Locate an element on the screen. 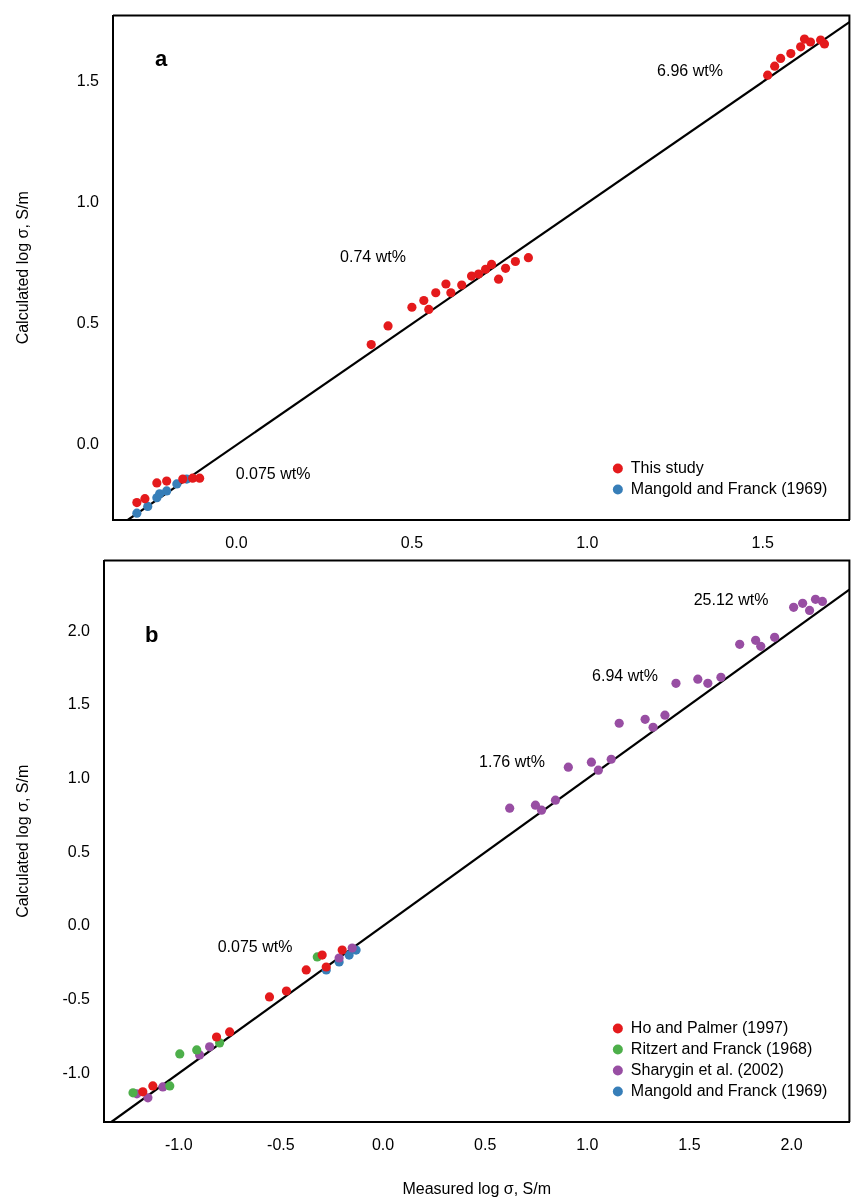 The image size is (854, 1203). y-tick-label: -1.0 is located at coordinates (76, 1072).